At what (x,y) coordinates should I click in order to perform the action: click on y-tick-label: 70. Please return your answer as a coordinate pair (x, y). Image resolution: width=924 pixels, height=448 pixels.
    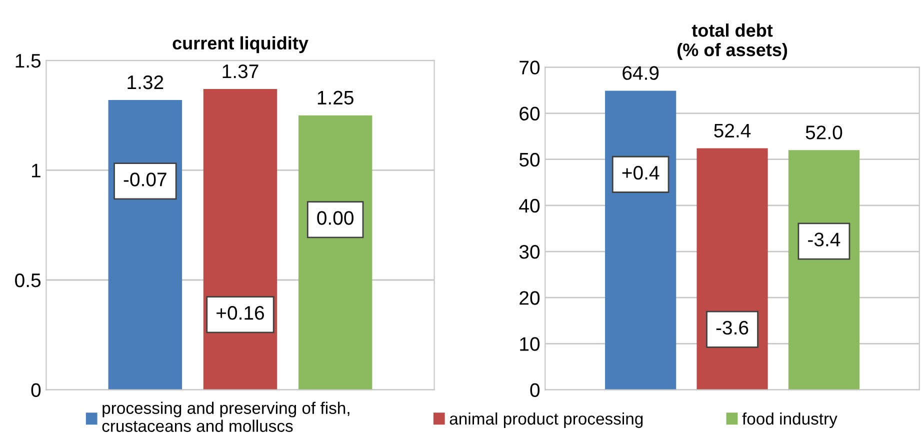
    Looking at the image, I should click on (530, 67).